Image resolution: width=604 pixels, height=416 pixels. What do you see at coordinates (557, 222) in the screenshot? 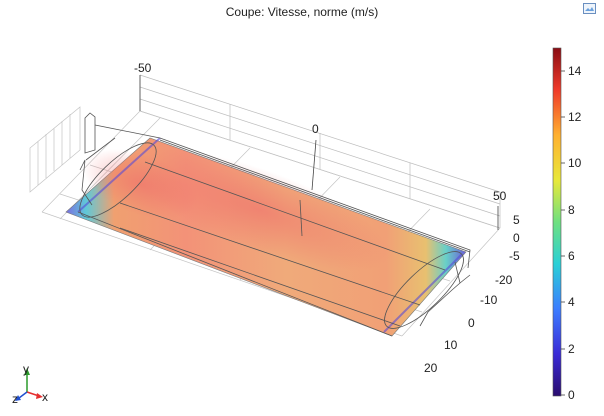
I see `colorbar` at bounding box center [557, 222].